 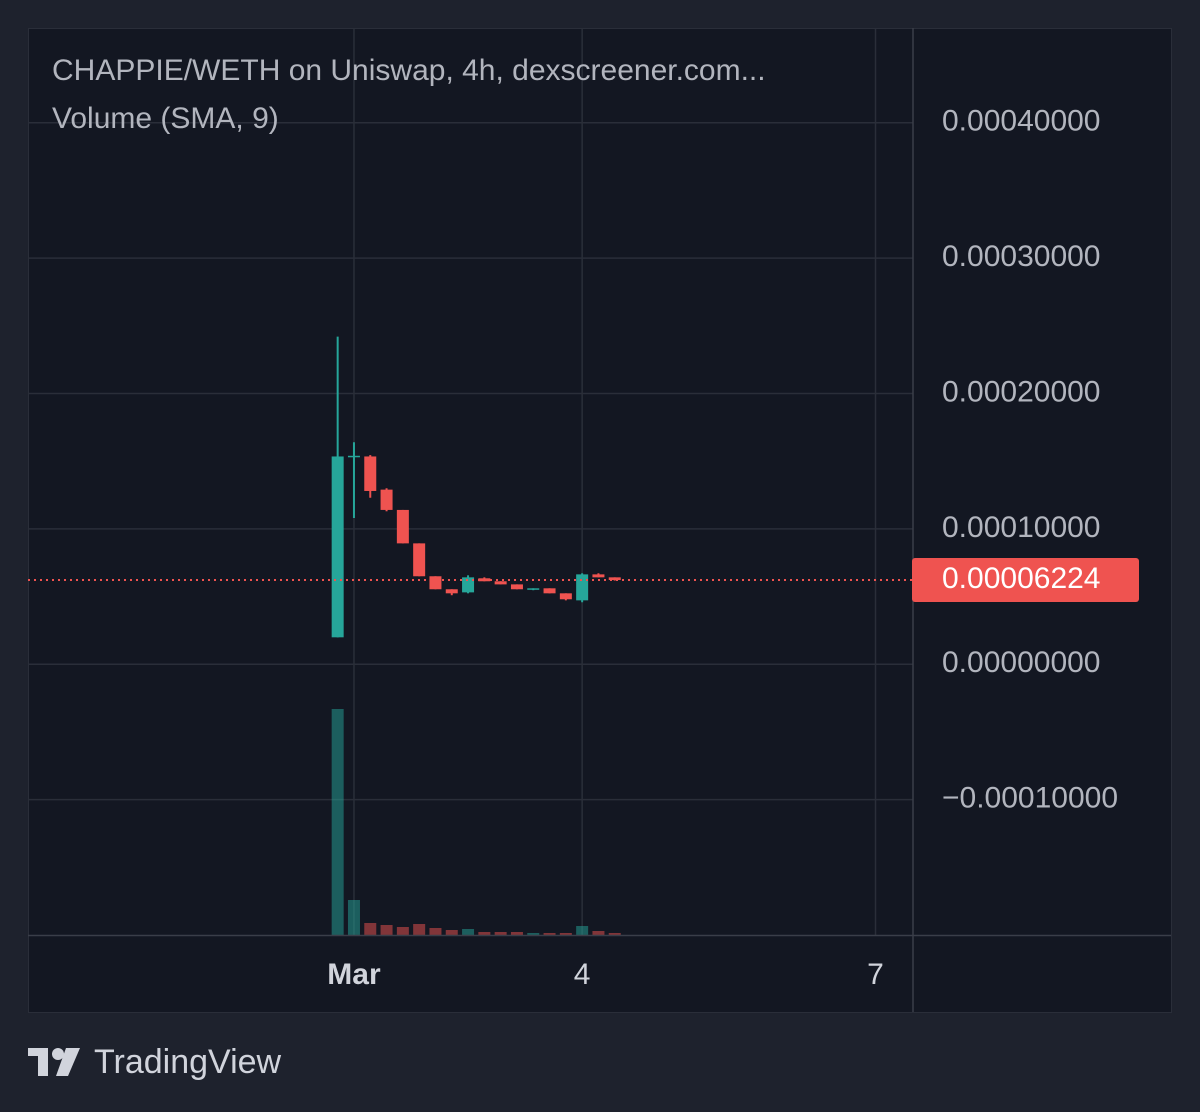 What do you see at coordinates (476, 635) in the screenshot?
I see `marks` at bounding box center [476, 635].